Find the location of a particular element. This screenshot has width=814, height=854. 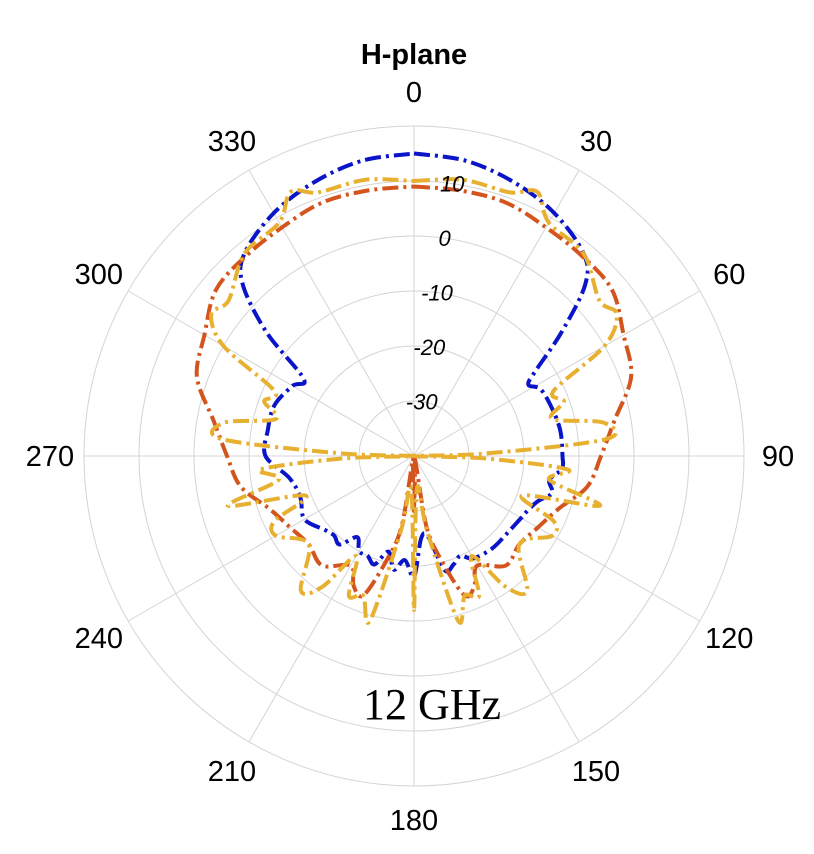

chart-title: H-plane is located at coordinates (414, 55).